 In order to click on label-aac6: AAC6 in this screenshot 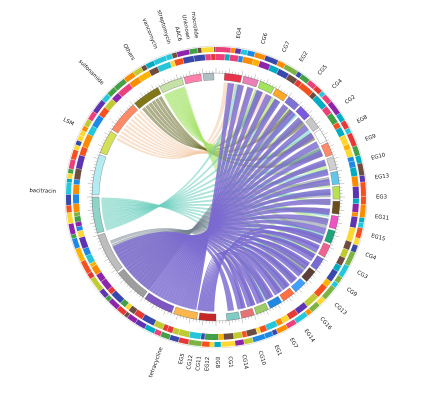, I will do `click(177, 34)`.